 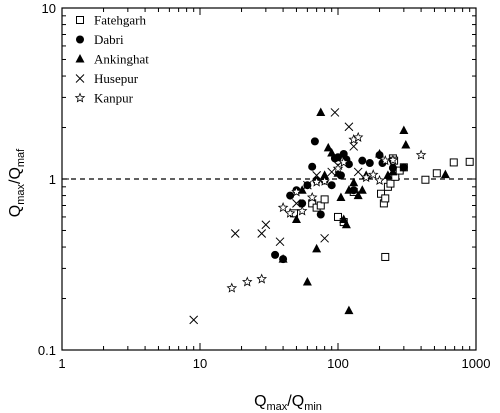 I want to click on legend-item-ankinghat: Ankinghat, so click(x=112, y=59).